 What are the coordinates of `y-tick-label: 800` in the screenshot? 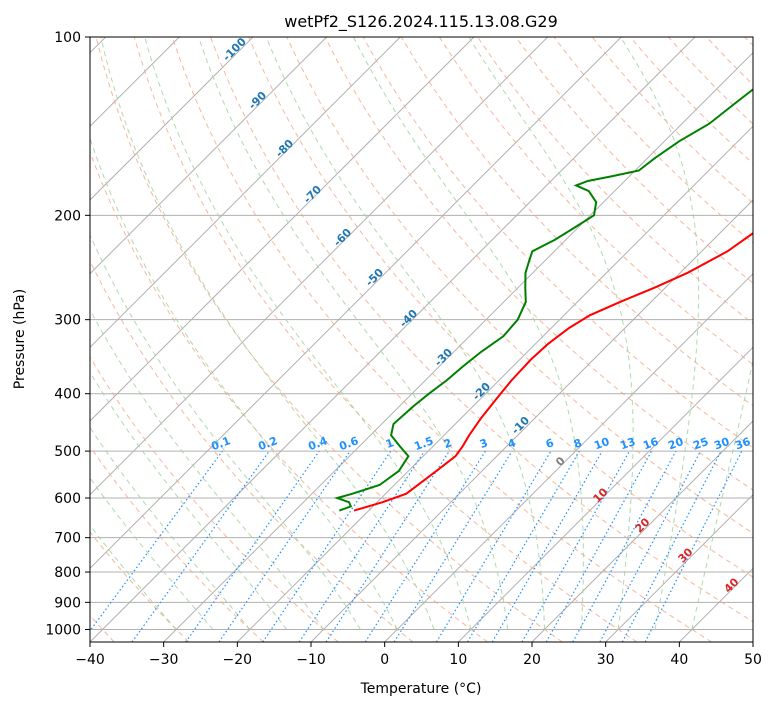 It's located at (67, 573).